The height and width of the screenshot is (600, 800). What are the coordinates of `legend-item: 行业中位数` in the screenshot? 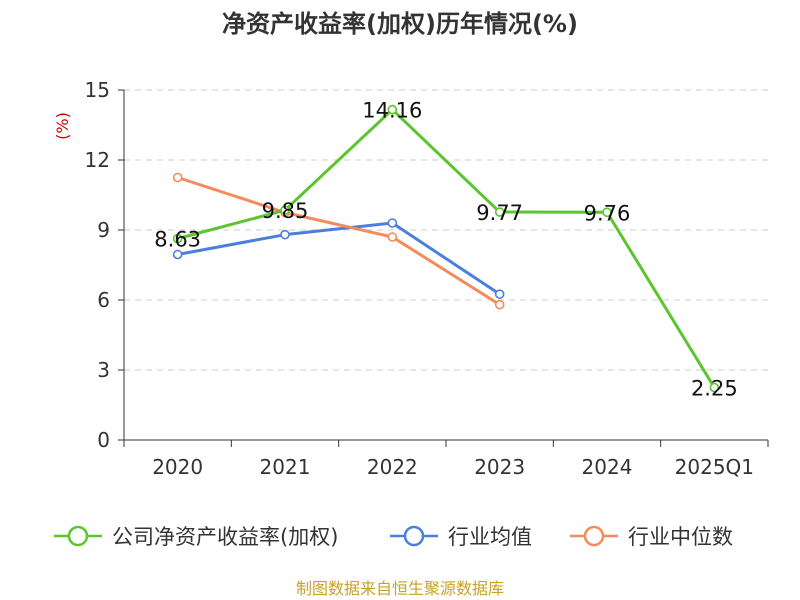 It's located at (651, 537).